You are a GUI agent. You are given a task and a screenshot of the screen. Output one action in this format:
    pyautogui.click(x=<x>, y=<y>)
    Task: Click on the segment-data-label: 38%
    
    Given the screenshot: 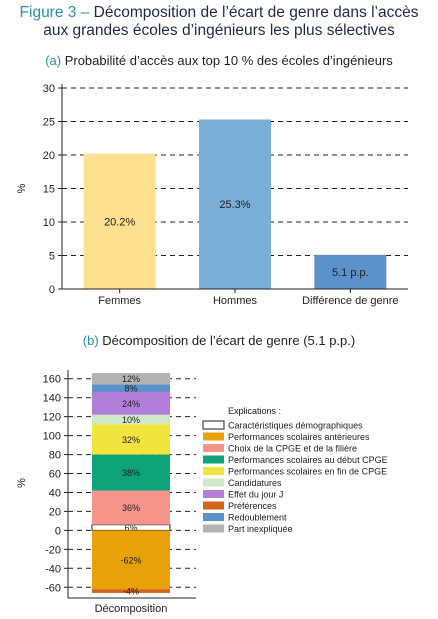 What is the action you would take?
    pyautogui.click(x=131, y=473)
    